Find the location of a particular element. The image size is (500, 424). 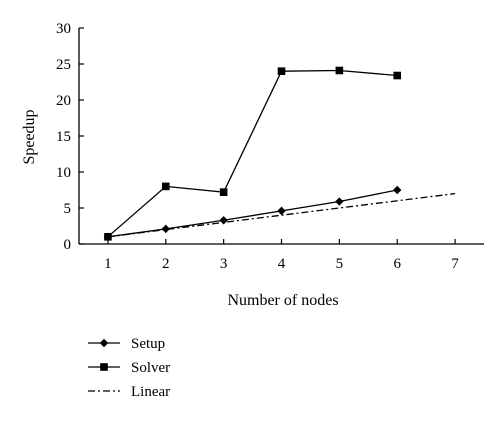

legend-setup-label: Setup is located at coordinates (148, 344).